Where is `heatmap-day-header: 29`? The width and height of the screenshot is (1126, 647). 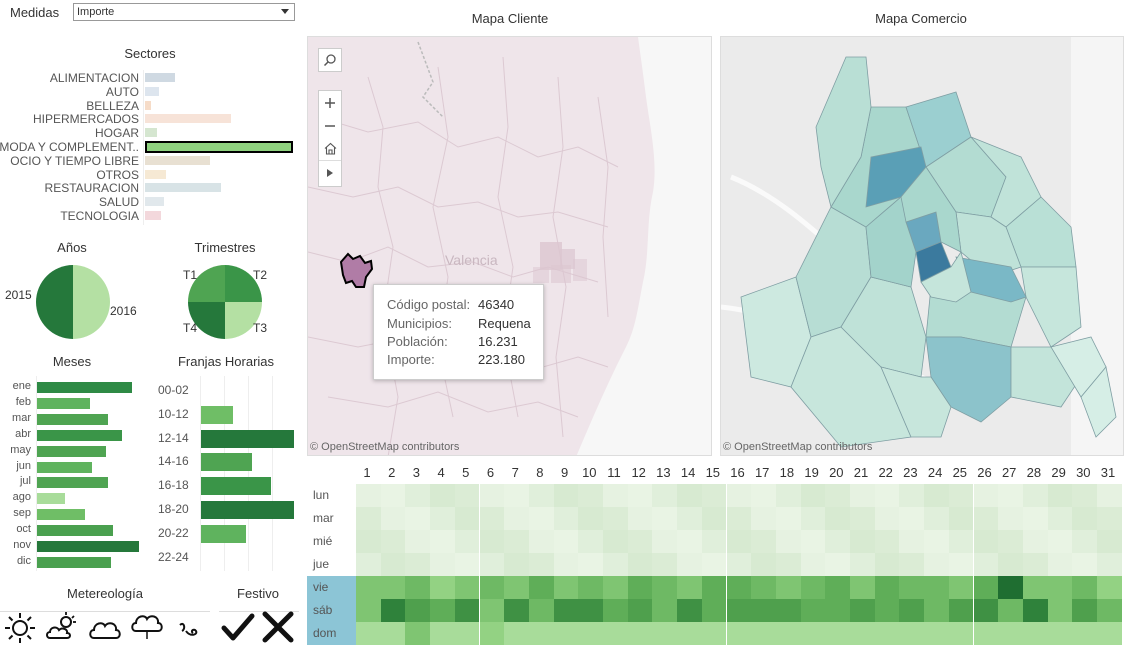 heatmap-day-header: 29 is located at coordinates (1058, 472).